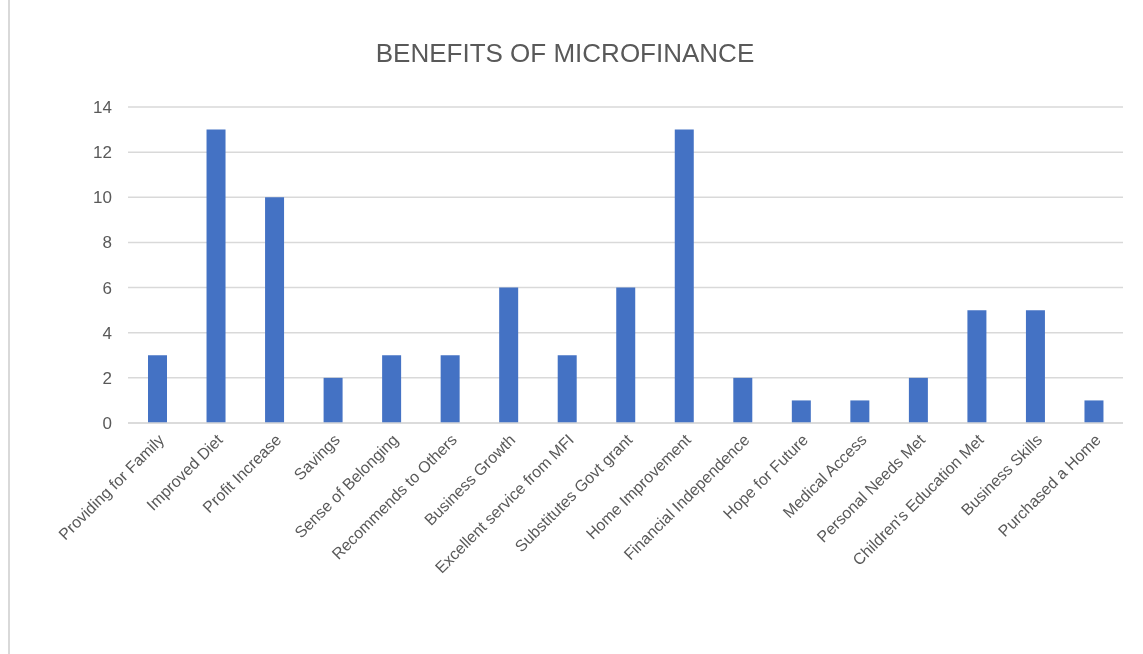 The height and width of the screenshot is (654, 1143). What do you see at coordinates (107, 288) in the screenshot?
I see `y-tick-label: 6` at bounding box center [107, 288].